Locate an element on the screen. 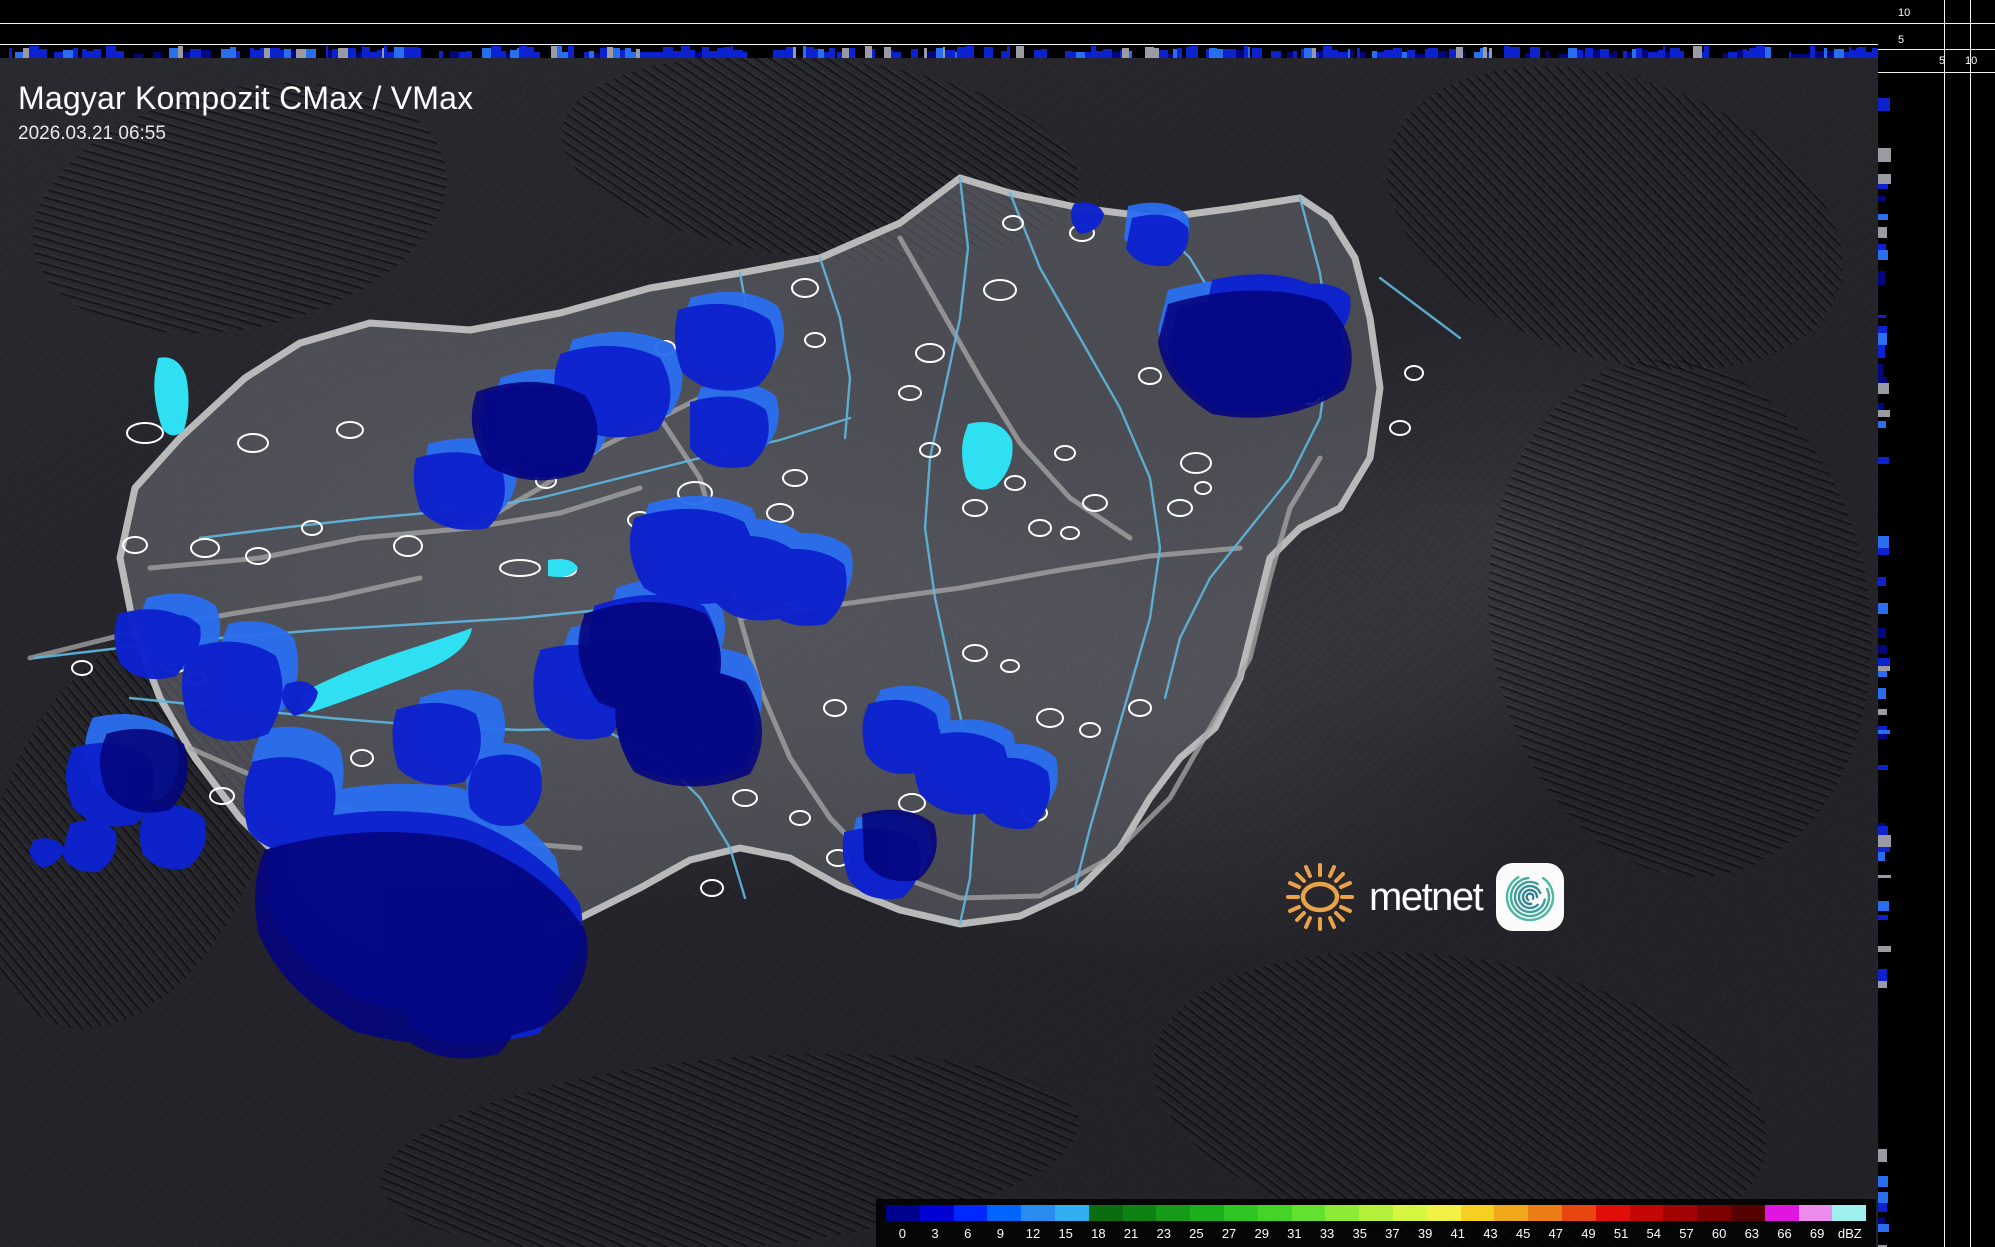 This screenshot has width=1995, height=1247. dbz-tick-28: 69 is located at coordinates (1817, 1233).